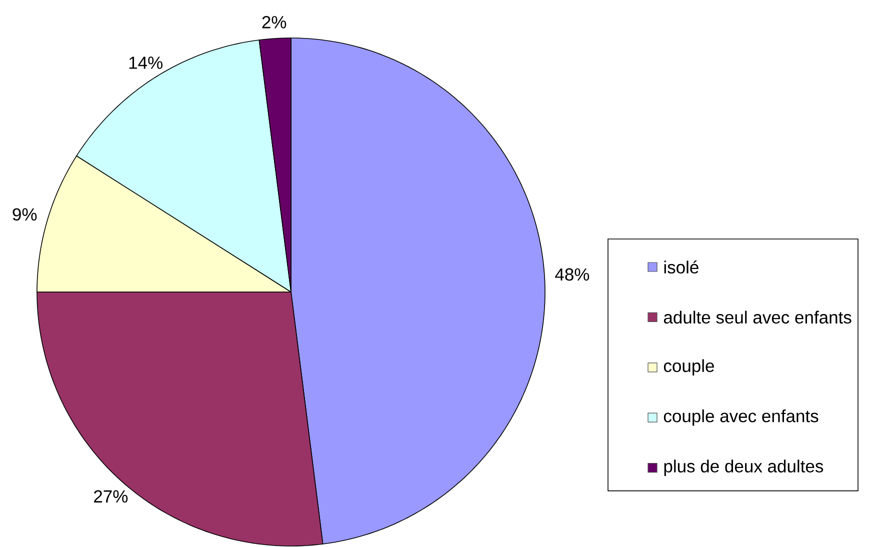 The width and height of the screenshot is (875, 547). I want to click on data-label: 9%, so click(24, 214).